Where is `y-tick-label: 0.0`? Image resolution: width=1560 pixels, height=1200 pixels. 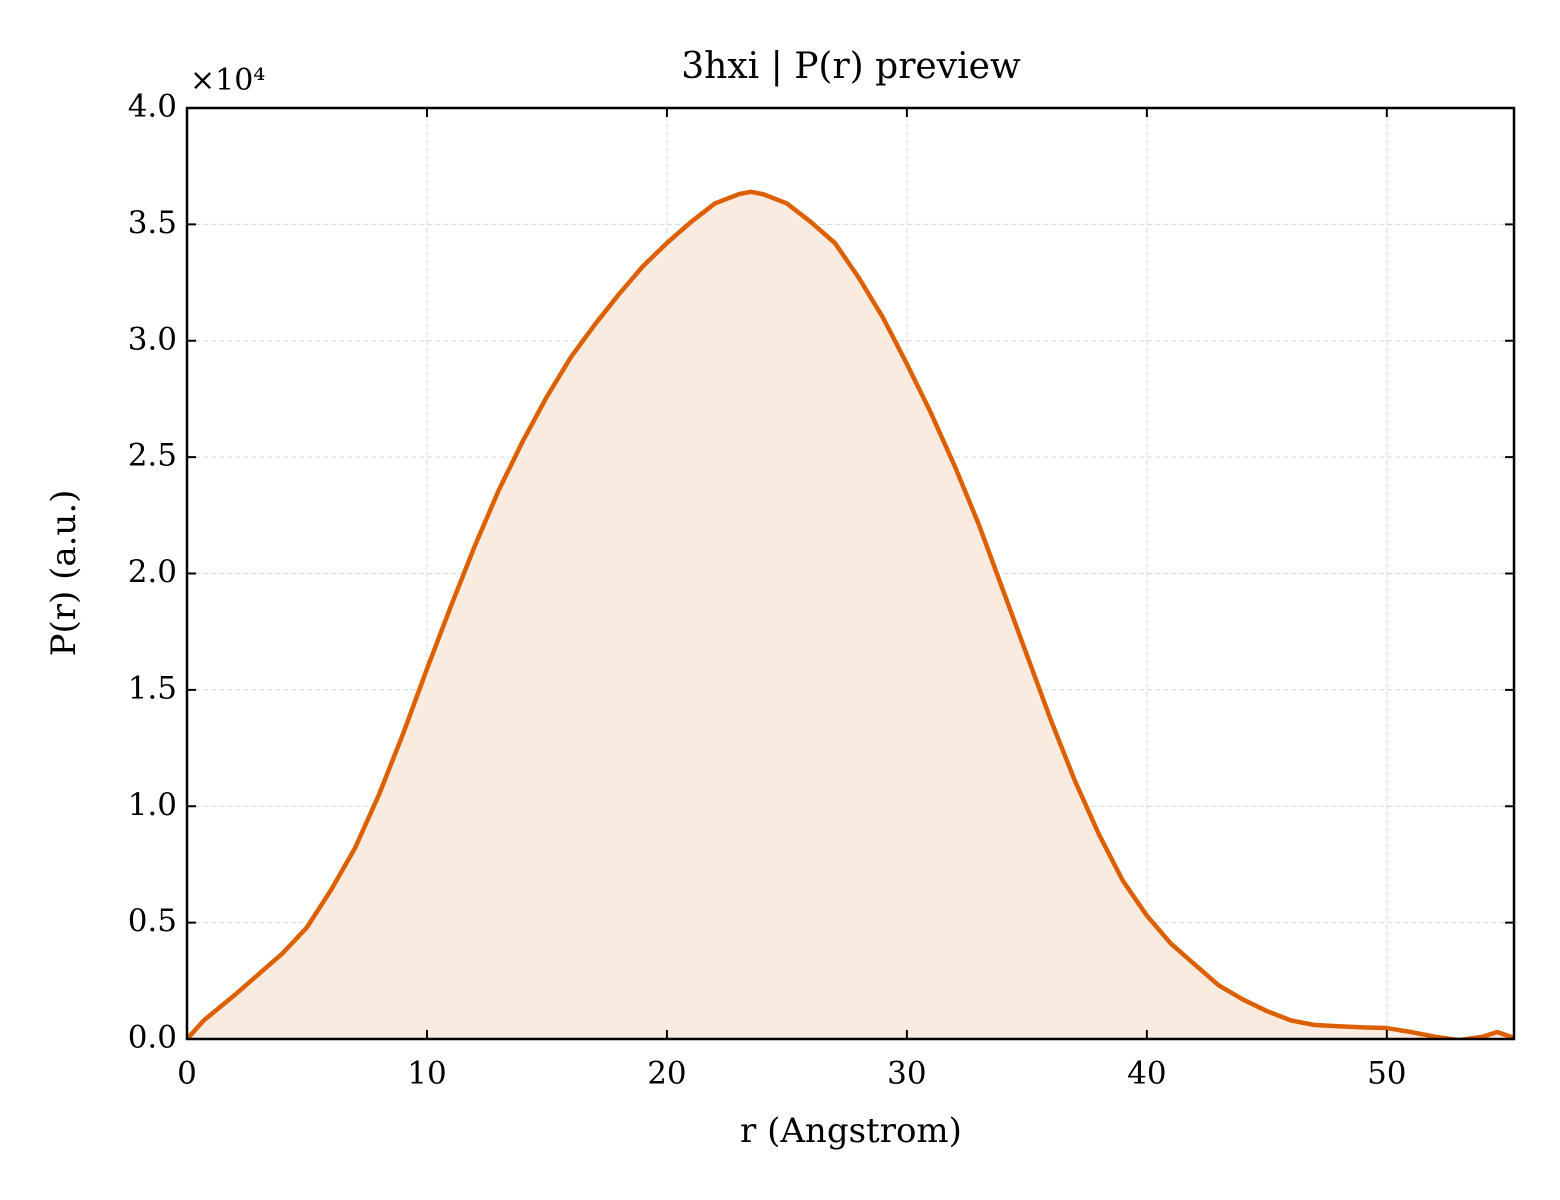 y-tick-label: 0.0 is located at coordinates (152, 1038).